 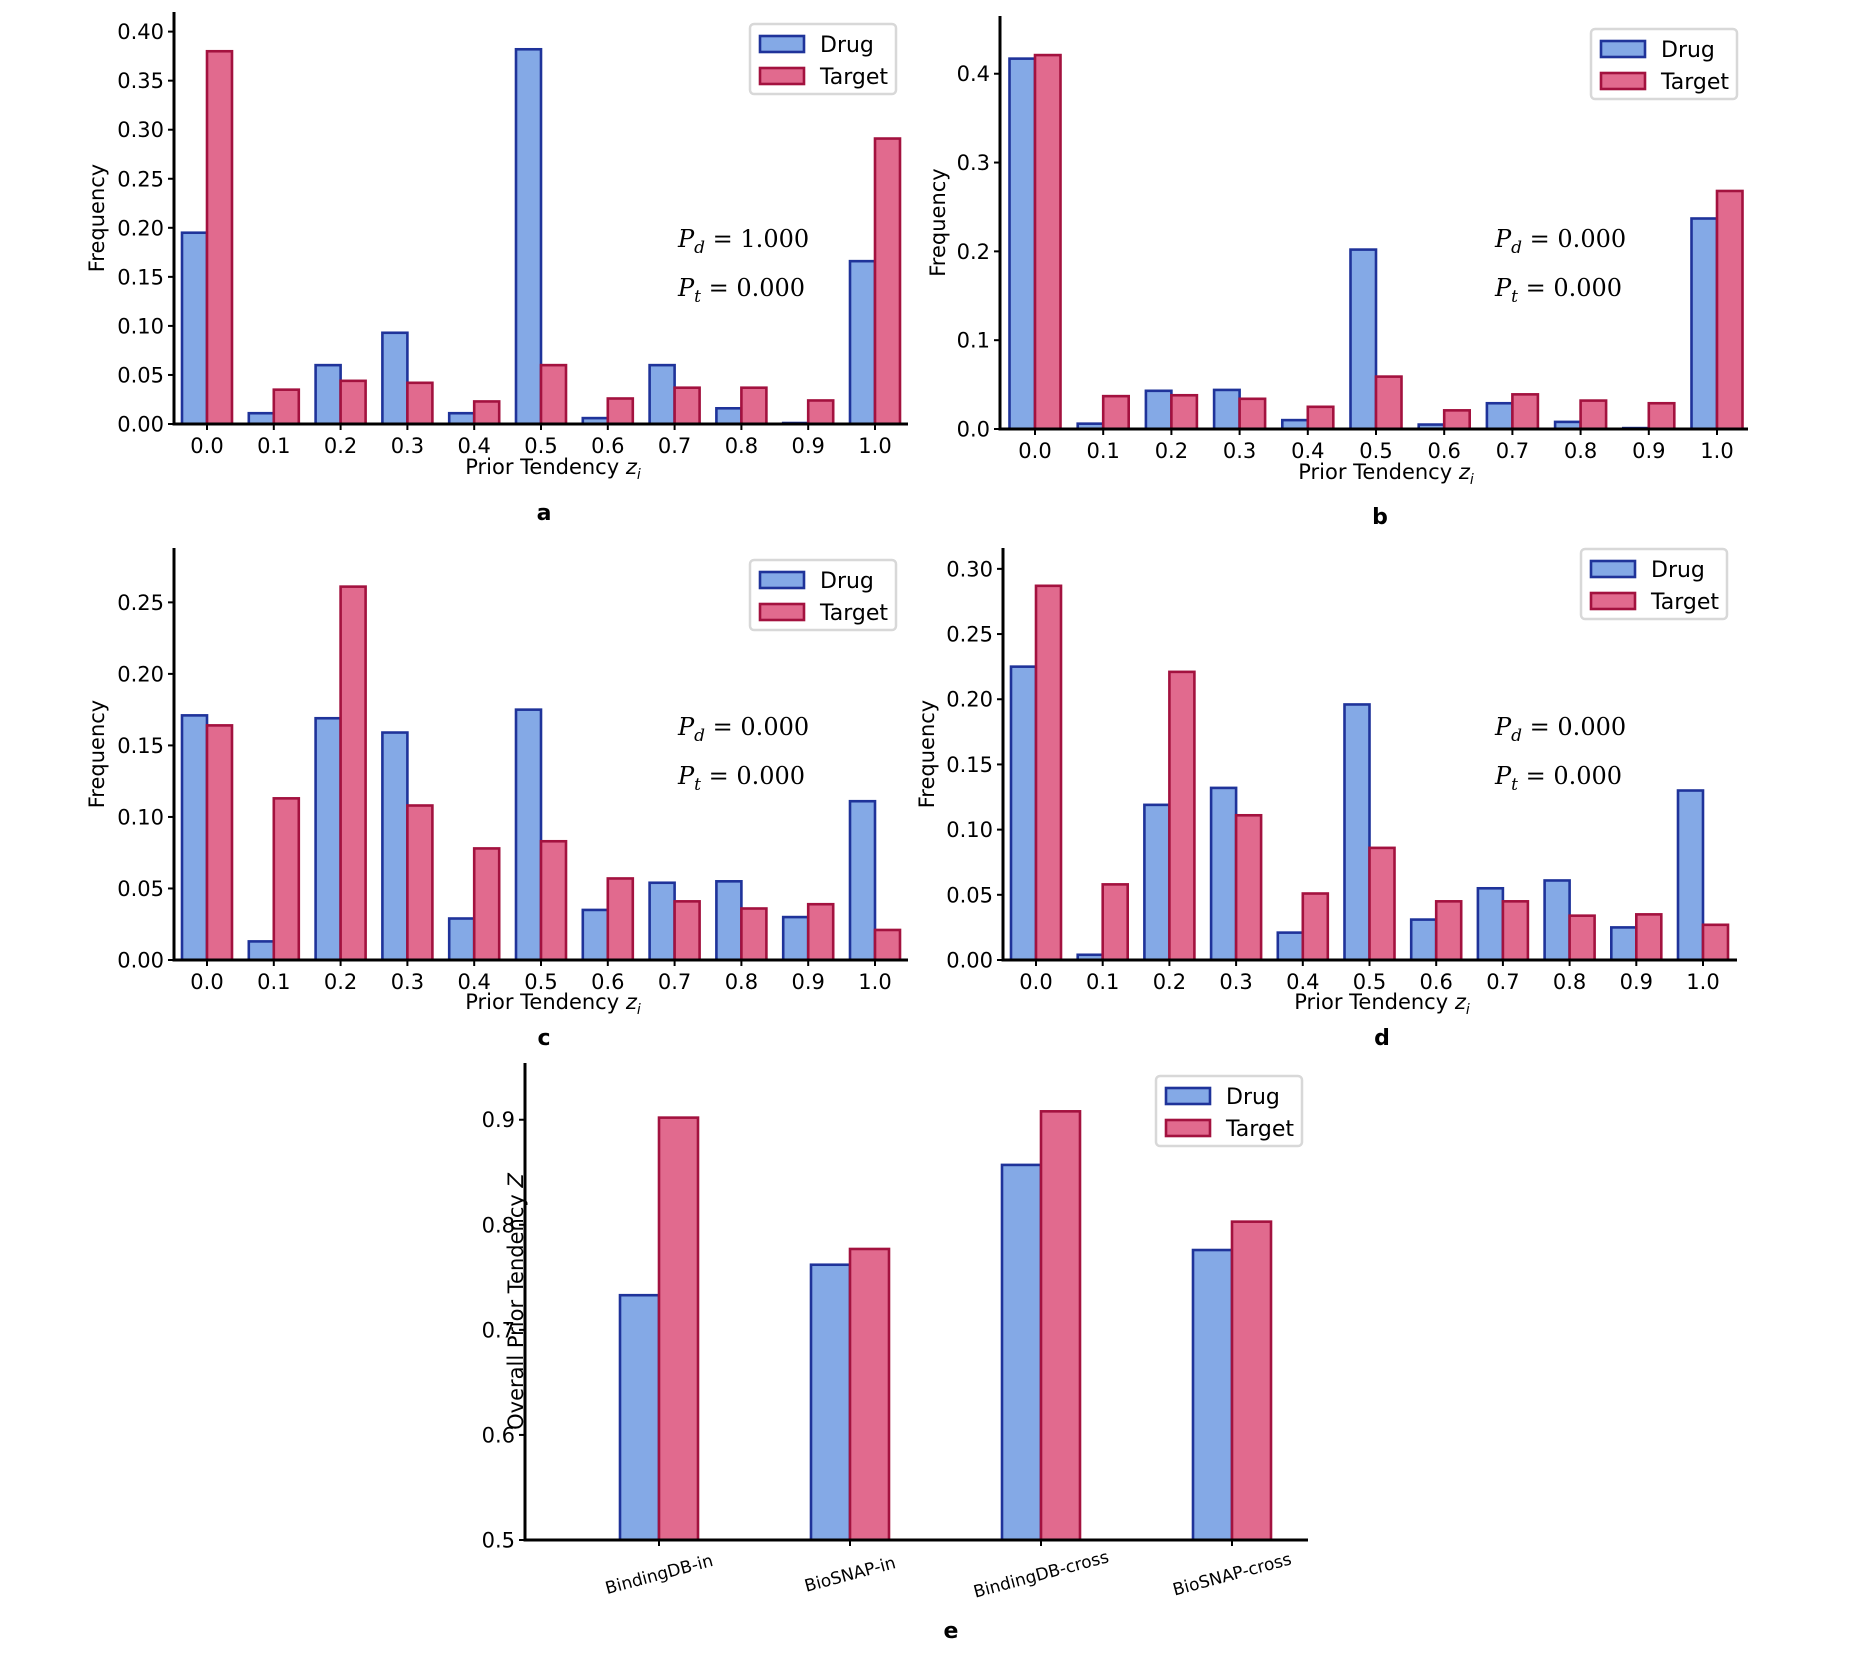 What do you see at coordinates (757, 239) in the screenshot?
I see `annotation-value: = 1.000` at bounding box center [757, 239].